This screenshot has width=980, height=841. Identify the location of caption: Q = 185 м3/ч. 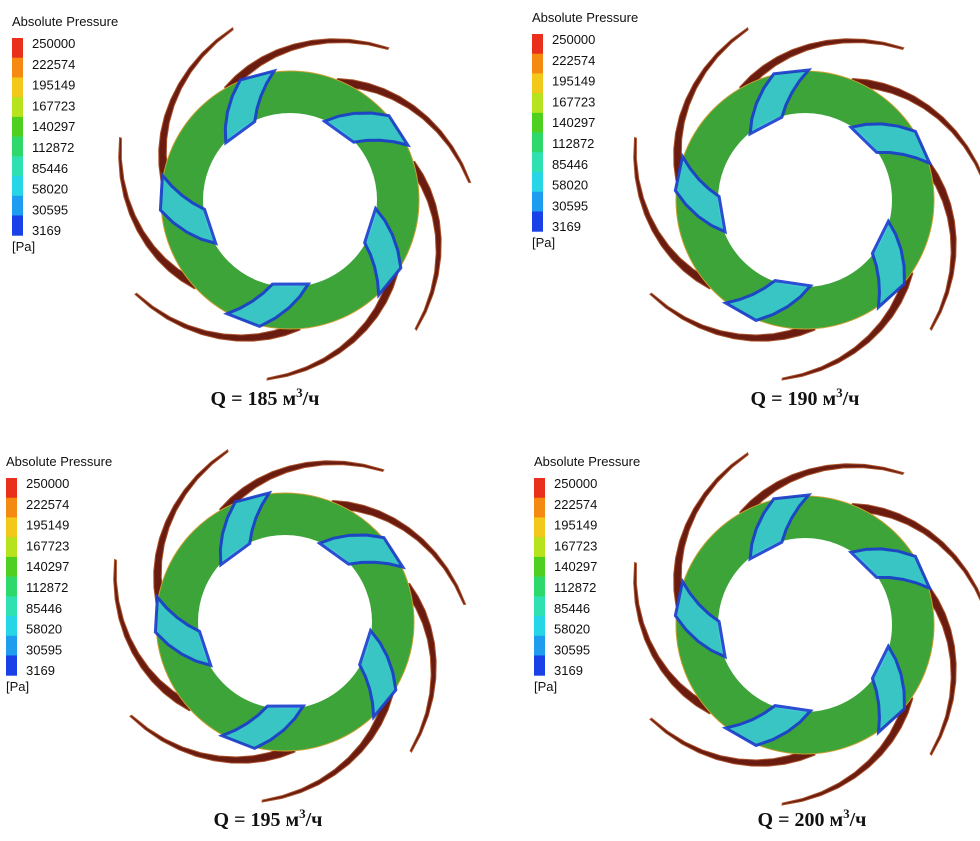
(265, 397).